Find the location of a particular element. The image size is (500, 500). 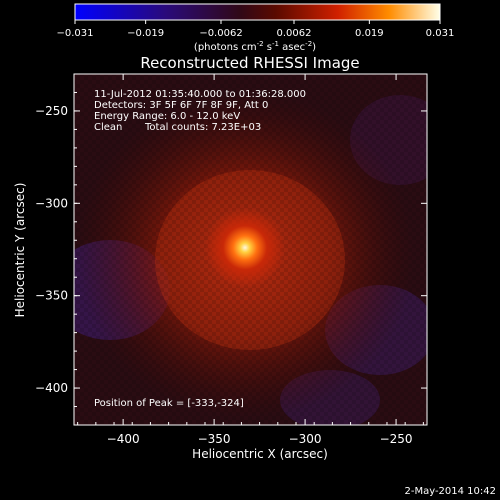

method-label: Clean is located at coordinates (108, 127).